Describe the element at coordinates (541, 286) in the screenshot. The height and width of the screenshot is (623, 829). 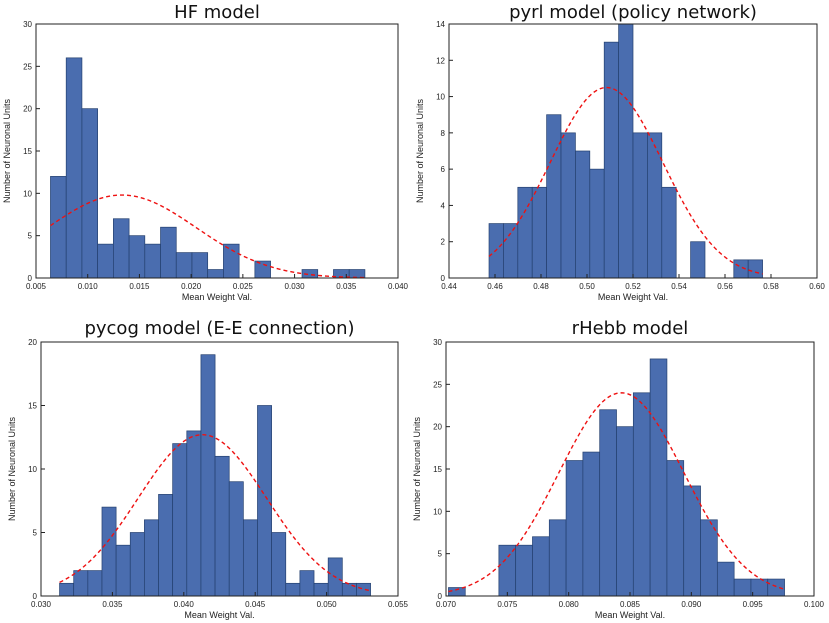
I see `x-tick-label: 0.48` at that location.